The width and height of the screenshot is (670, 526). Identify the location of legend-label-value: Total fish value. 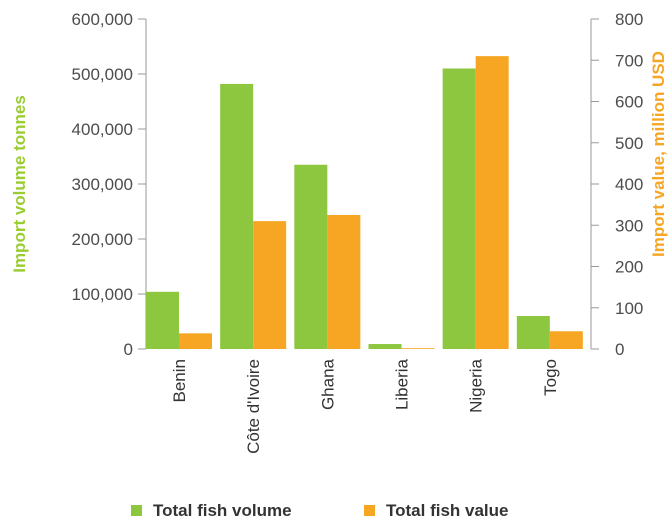
(447, 510).